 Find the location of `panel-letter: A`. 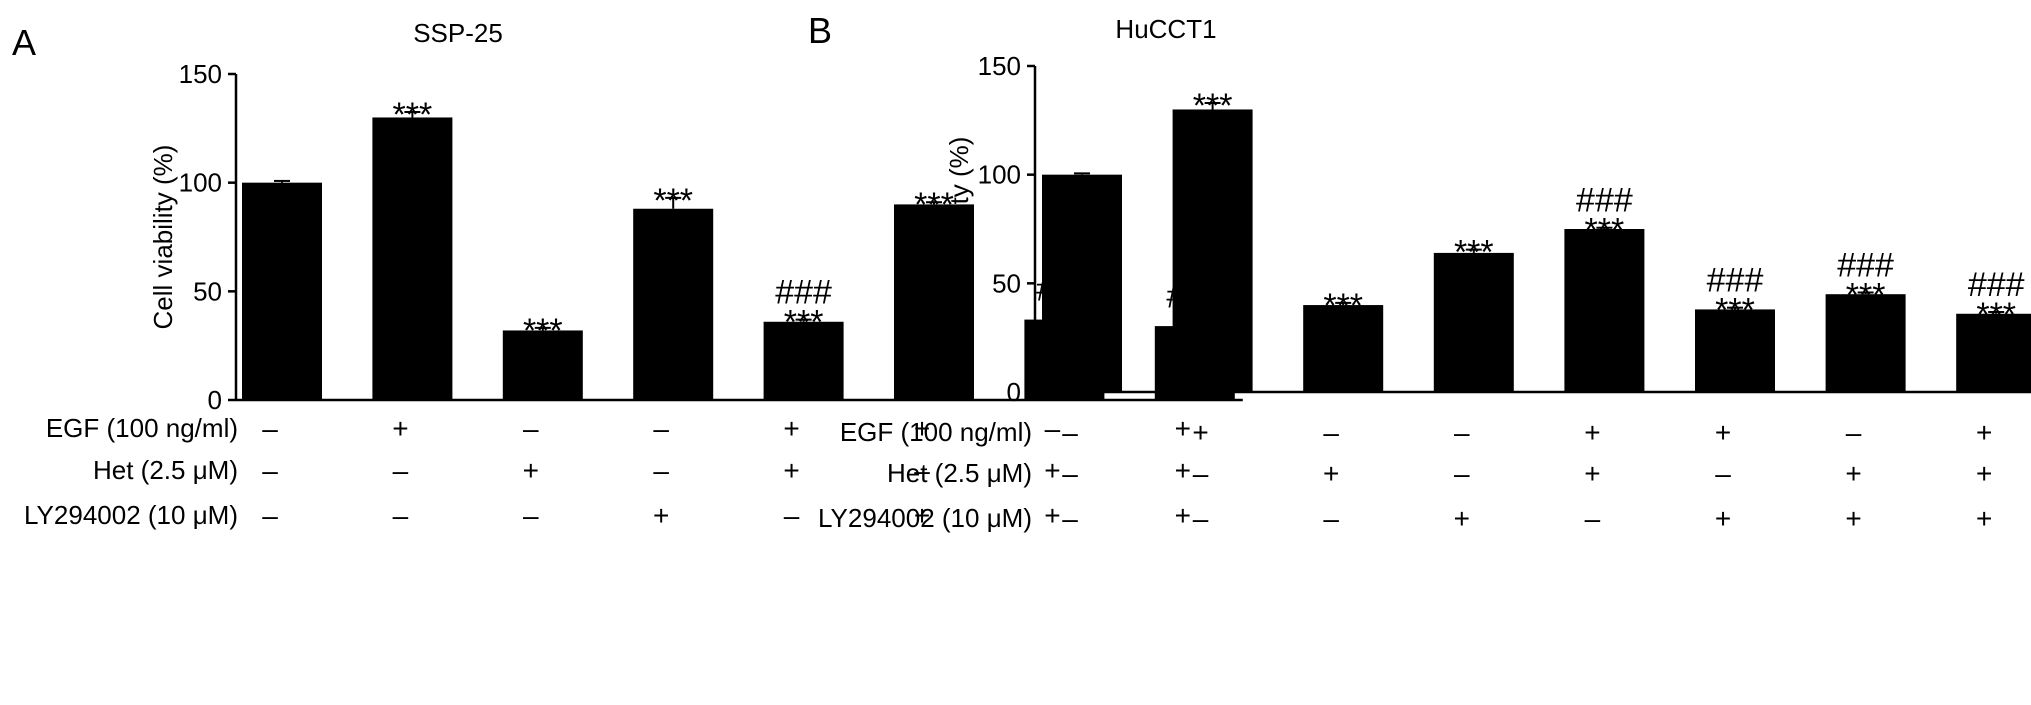

panel-letter: A is located at coordinates (24, 42).